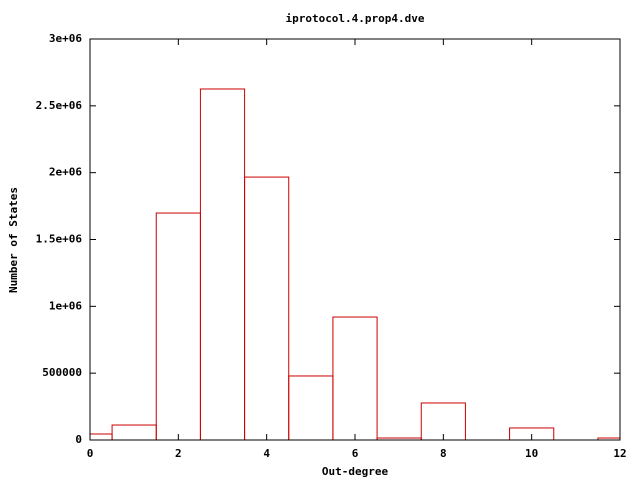  I want to click on chart-title: iprotocol.4.prop4.dve, so click(354, 18).